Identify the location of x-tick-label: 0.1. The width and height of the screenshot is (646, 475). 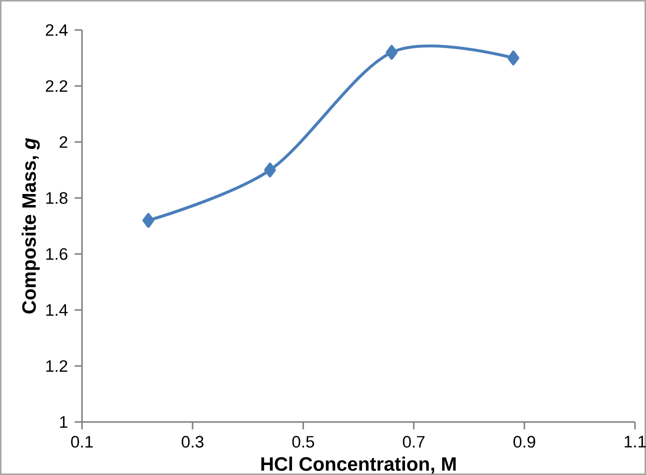
(82, 442).